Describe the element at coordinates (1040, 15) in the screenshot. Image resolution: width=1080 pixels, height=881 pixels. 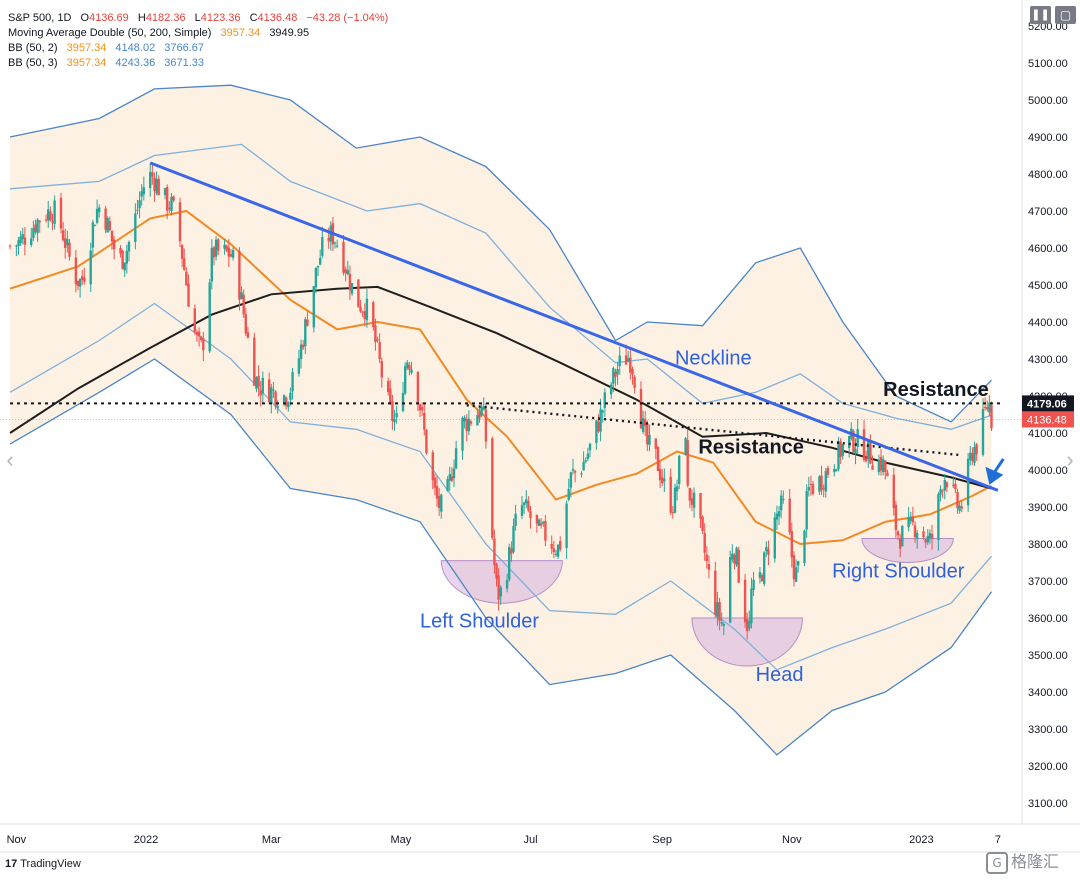
I see `pause-icon: ❚❚` at that location.